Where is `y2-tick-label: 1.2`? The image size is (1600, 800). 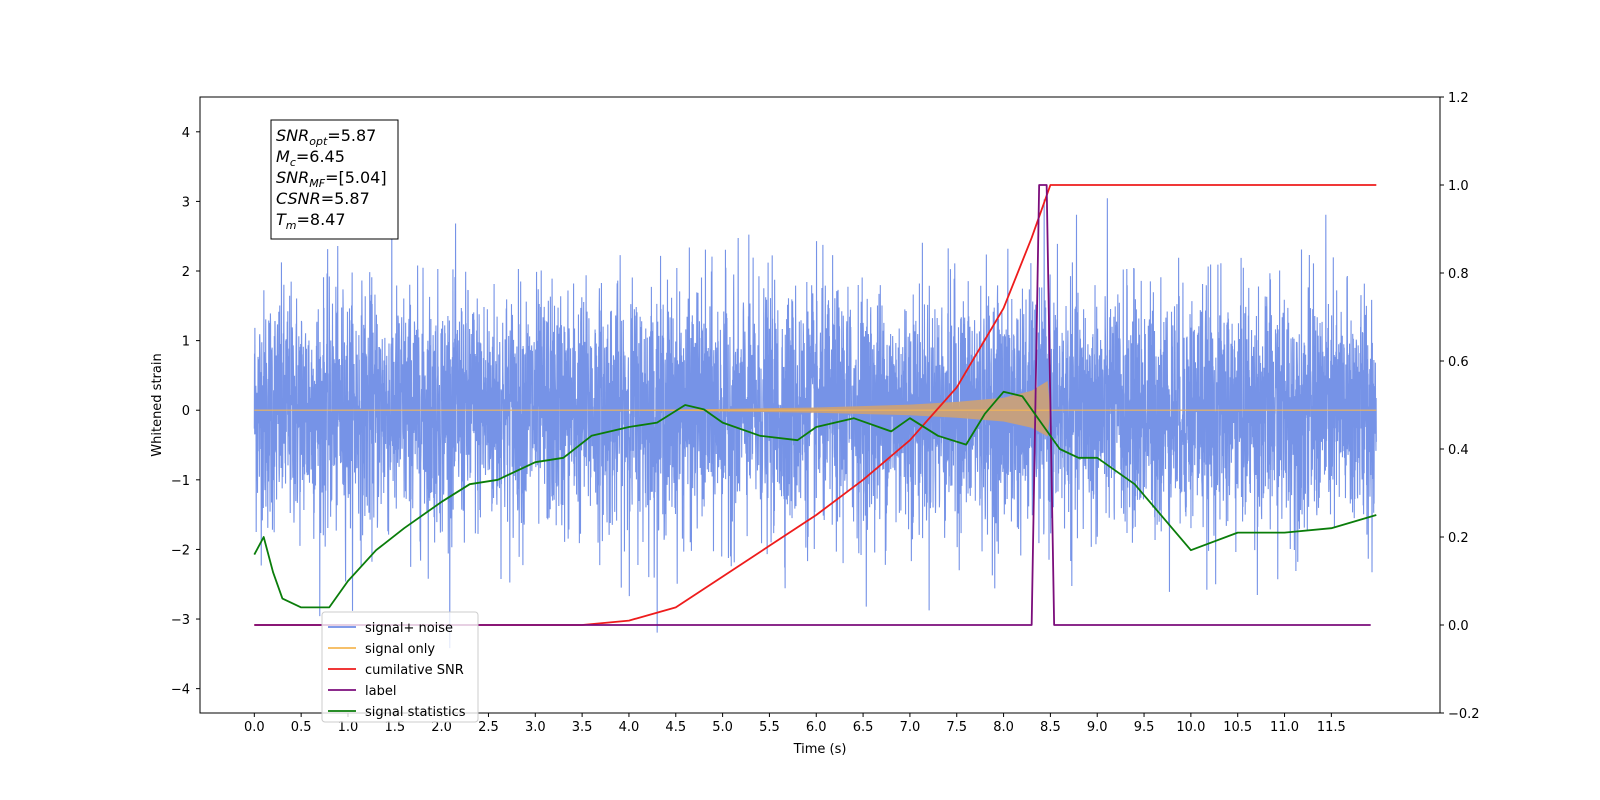 y2-tick-label: 1.2 is located at coordinates (1458, 98).